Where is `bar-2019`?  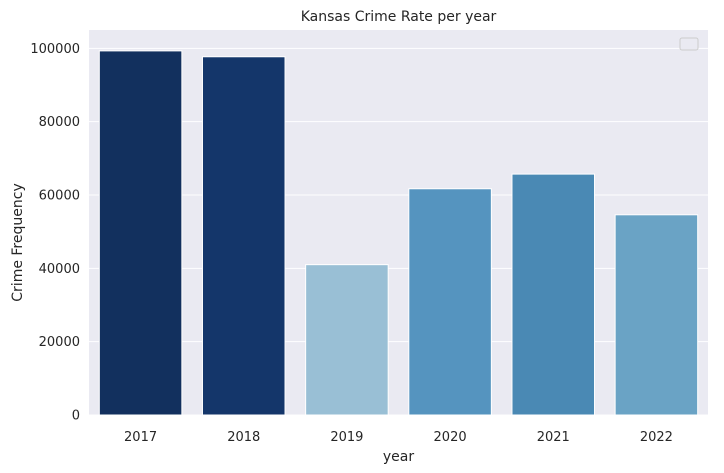
bar-2019 is located at coordinates (347, 340).